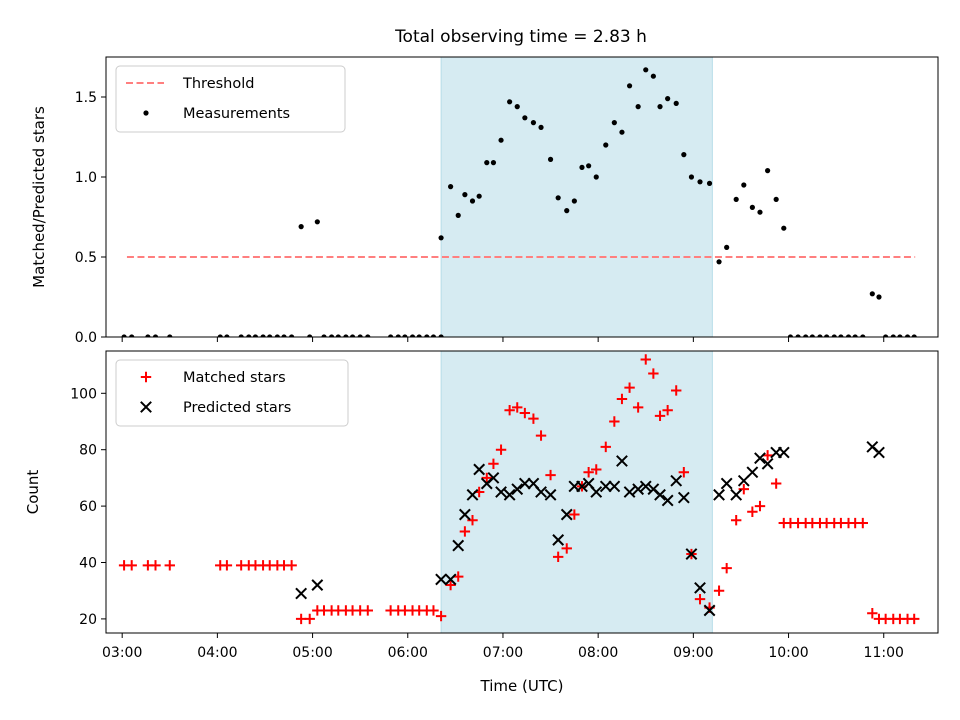 The height and width of the screenshot is (720, 960). Describe the element at coordinates (146, 113) in the screenshot. I see `legend-swatch` at that location.